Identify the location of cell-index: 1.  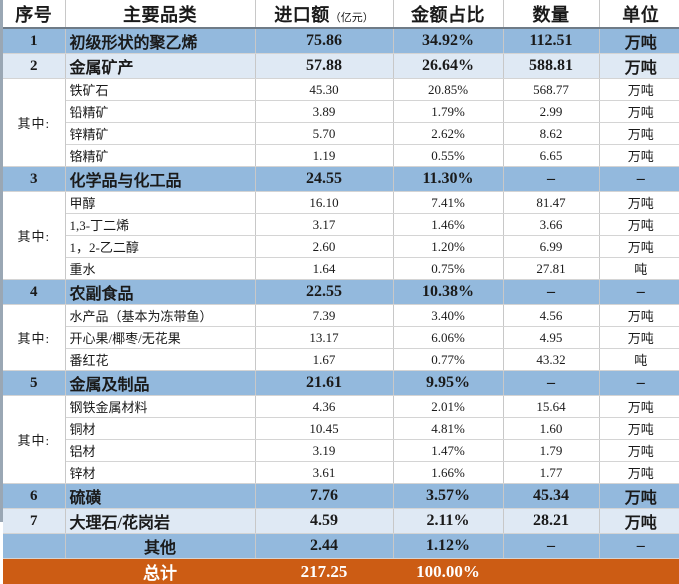
(34, 41).